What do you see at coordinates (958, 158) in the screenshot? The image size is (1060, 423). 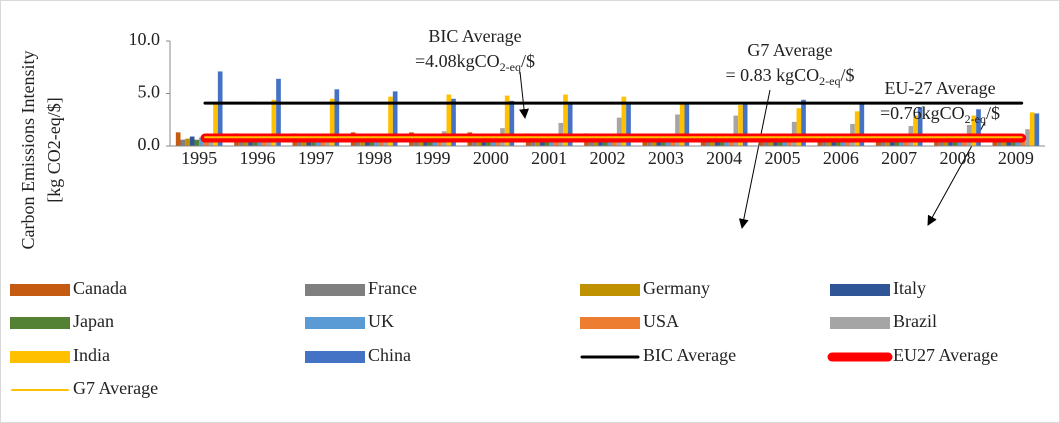 I see `x-tick-label: 2008` at bounding box center [958, 158].